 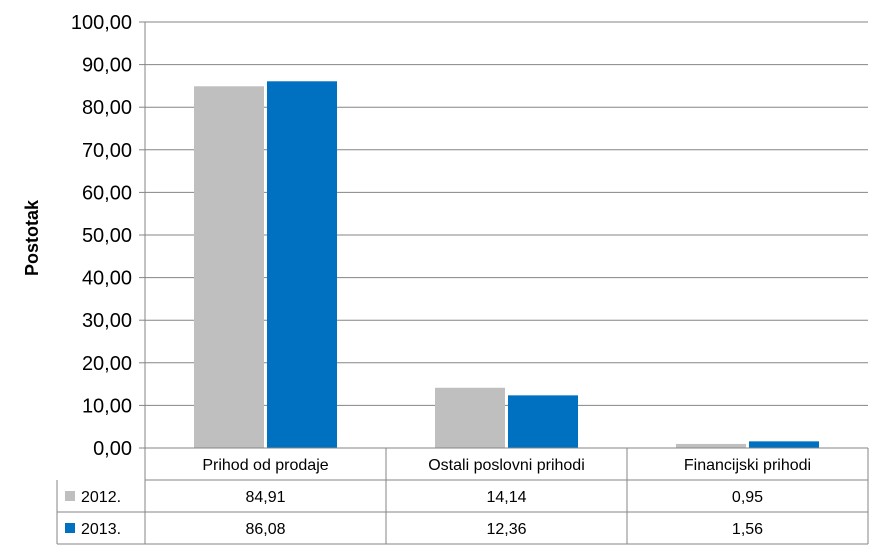 What do you see at coordinates (506, 529) in the screenshot?
I see `table-cell-value: 12,36` at bounding box center [506, 529].